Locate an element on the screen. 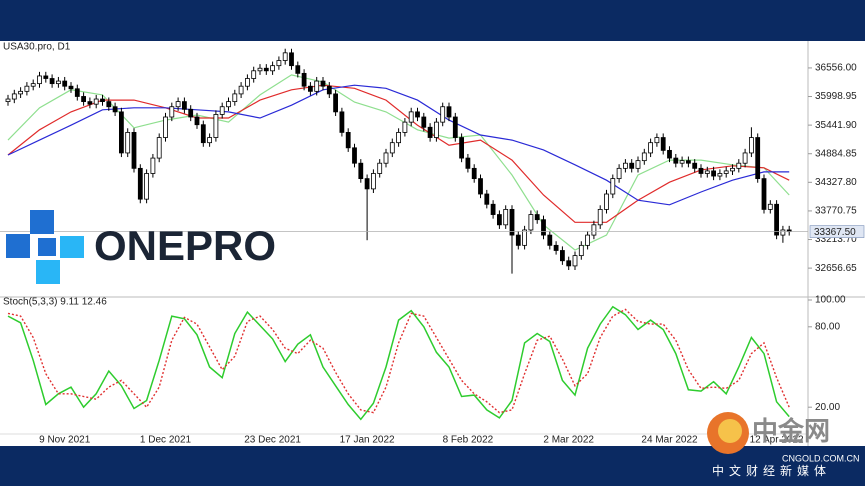 The width and height of the screenshot is (865, 486). x-tick-label: 8 Feb 2022 is located at coordinates (468, 440).